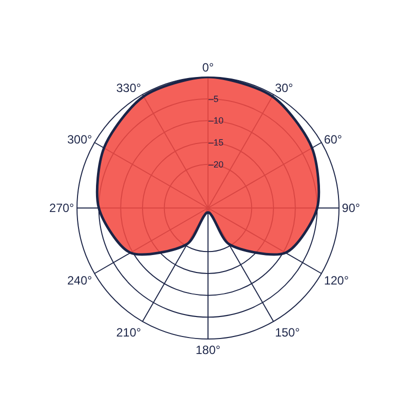 This screenshot has height=417, width=417. What do you see at coordinates (333, 139) in the screenshot?
I see `spoke-label: 60°` at bounding box center [333, 139].